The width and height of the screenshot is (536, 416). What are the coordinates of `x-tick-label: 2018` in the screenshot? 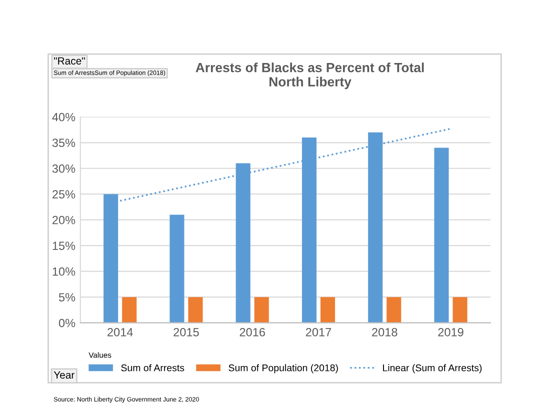 It's located at (385, 332).